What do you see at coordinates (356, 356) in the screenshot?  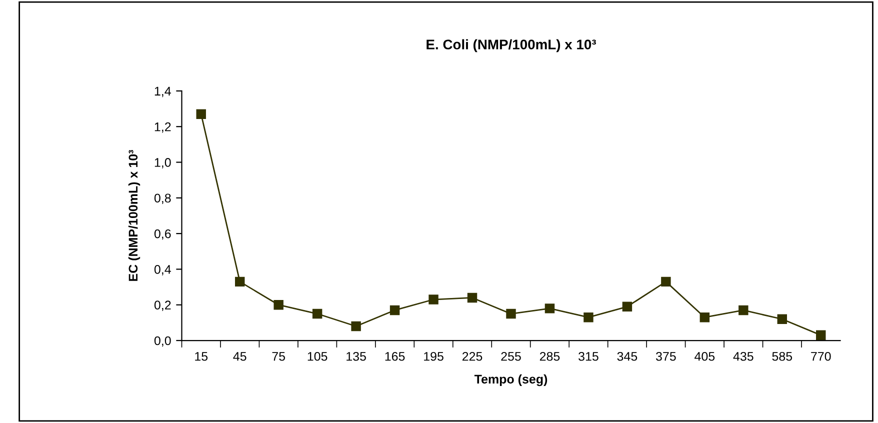 I see `x-tick-label: 135` at bounding box center [356, 356].